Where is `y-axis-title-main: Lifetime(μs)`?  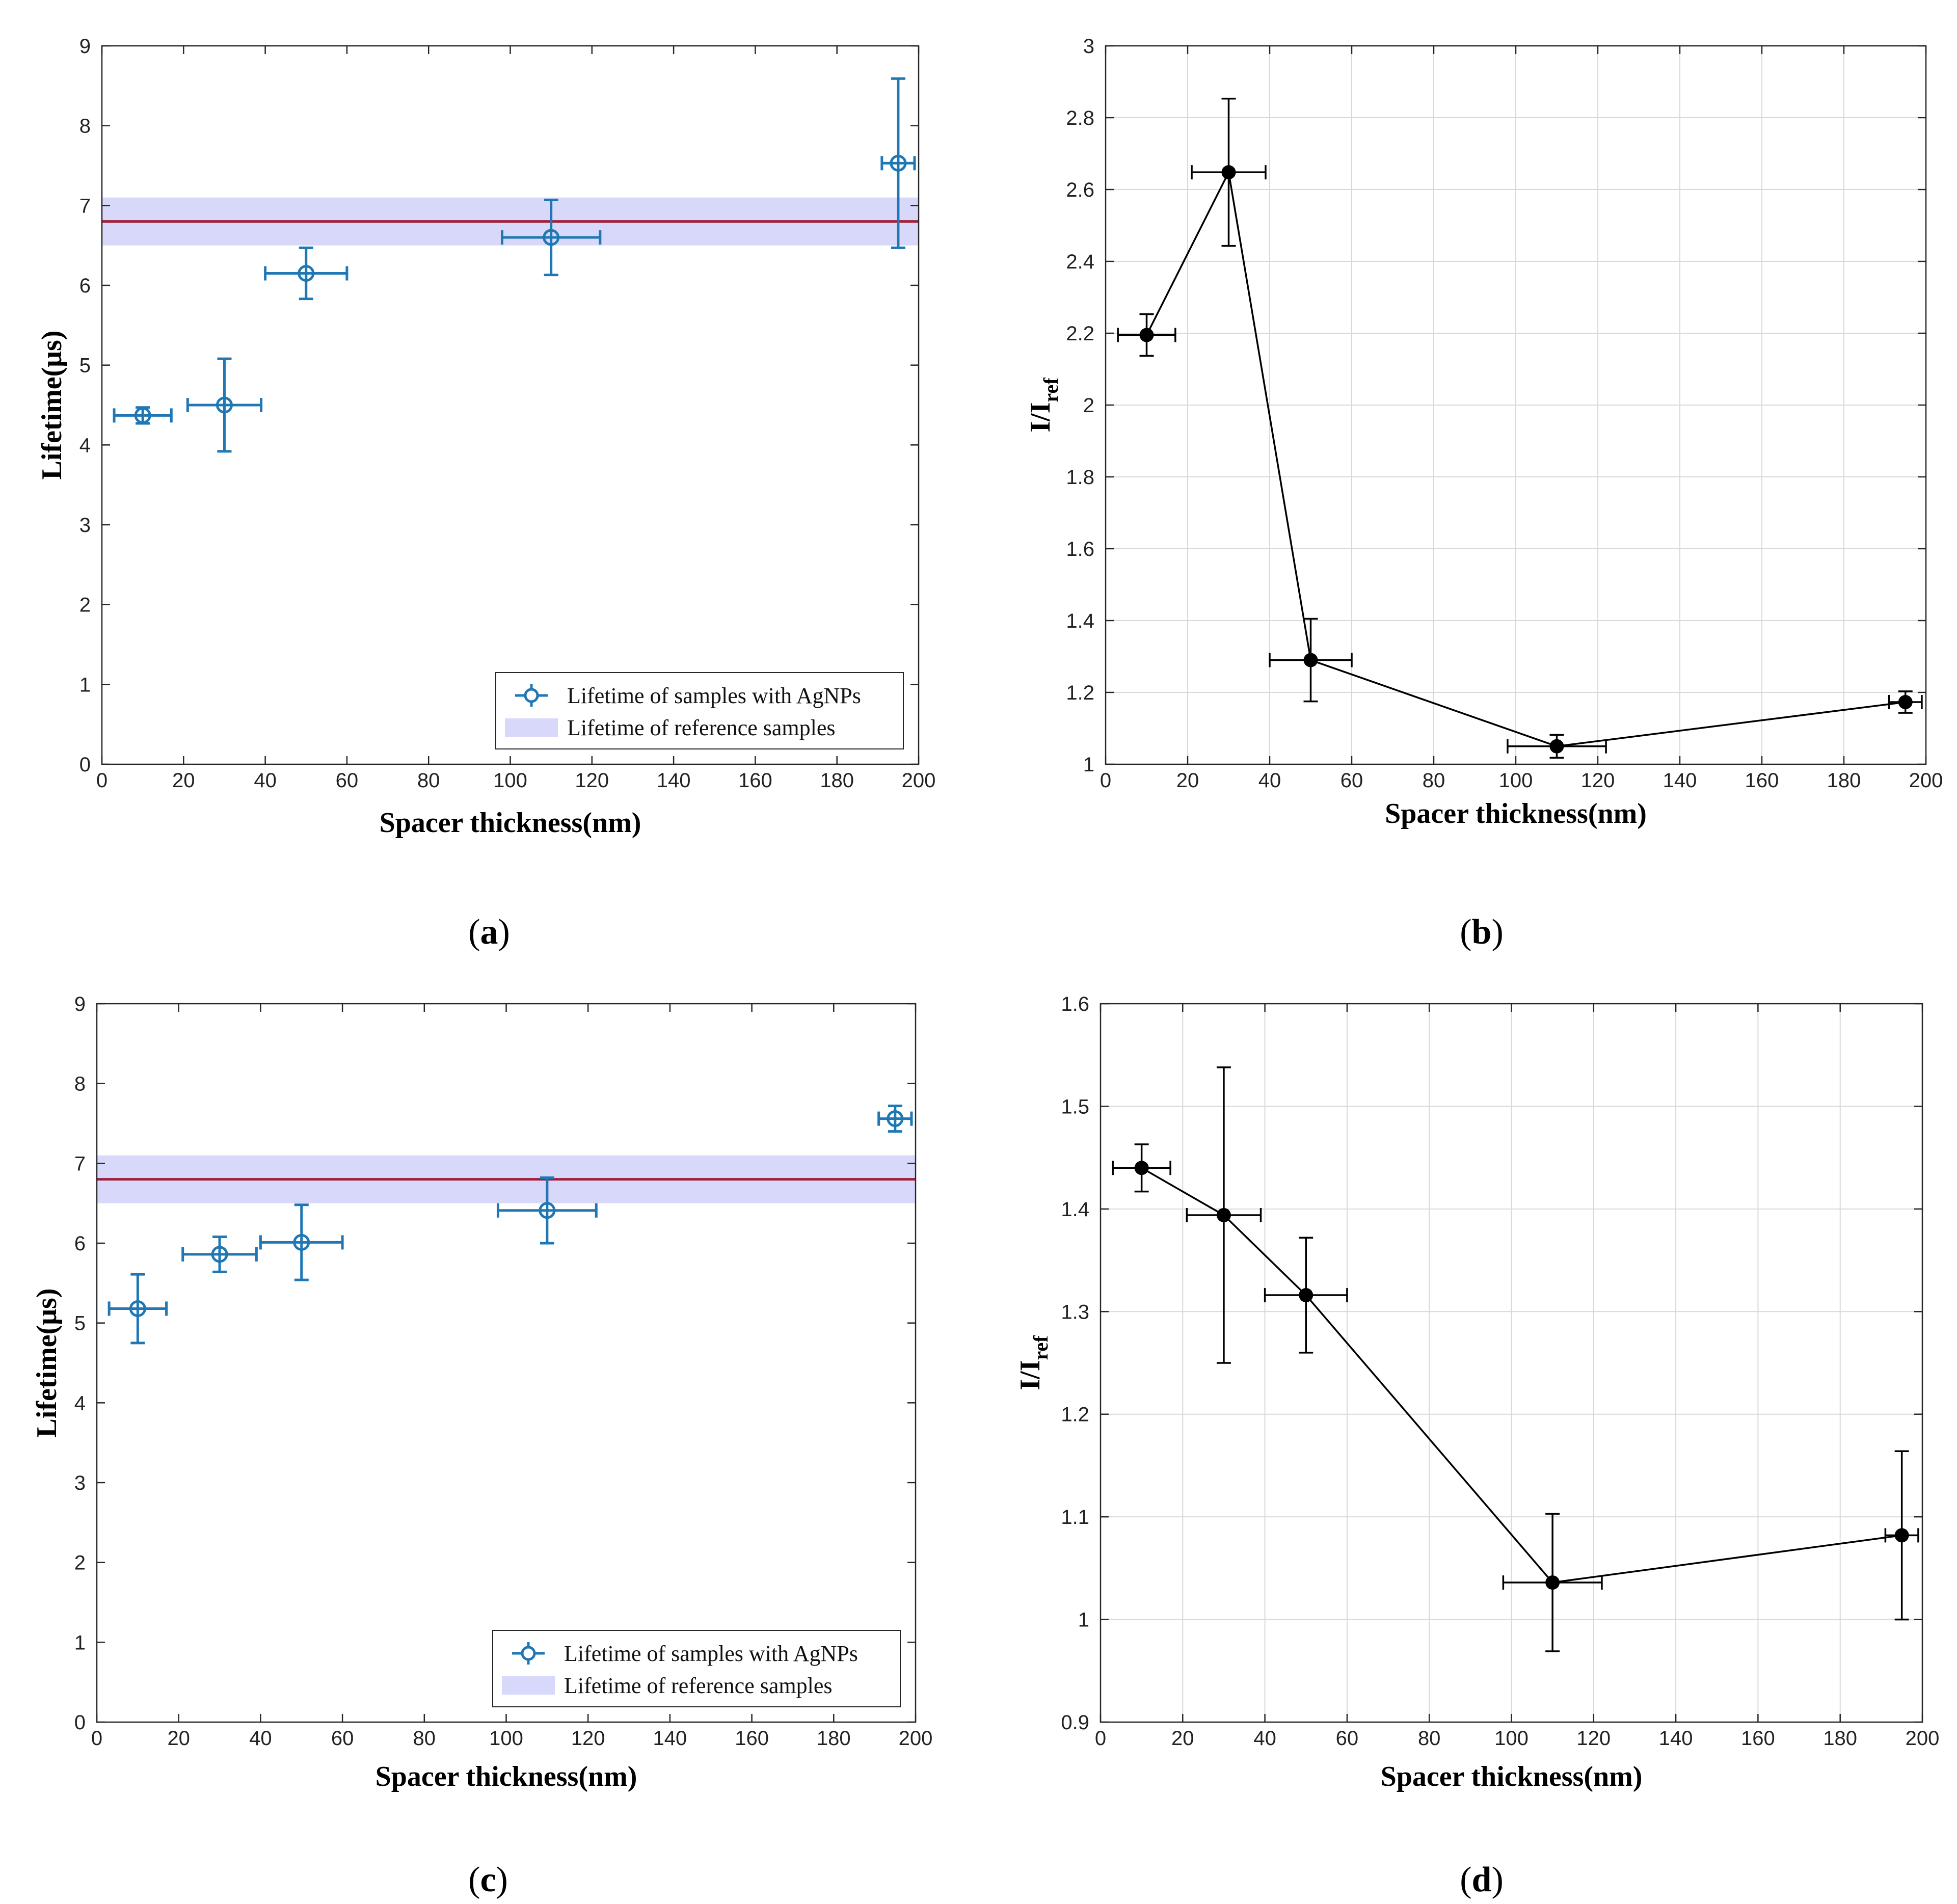
y-axis-title-main: Lifetime(μs) is located at coordinates (47, 1363).